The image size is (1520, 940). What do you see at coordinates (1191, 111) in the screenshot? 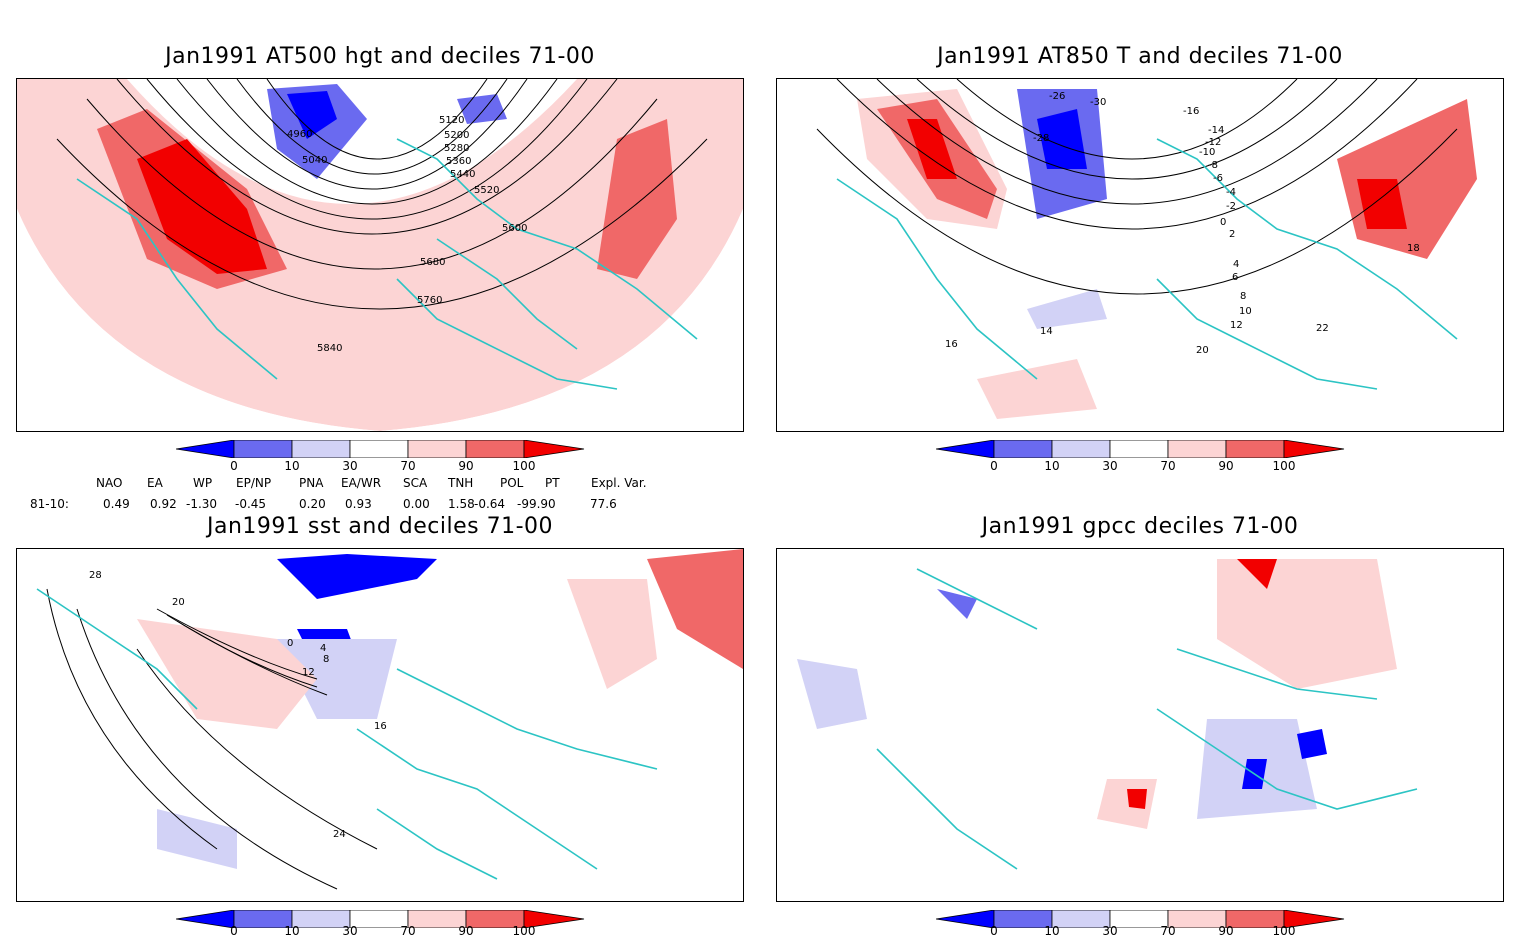
I see `contour-label: -16` at bounding box center [1191, 111].